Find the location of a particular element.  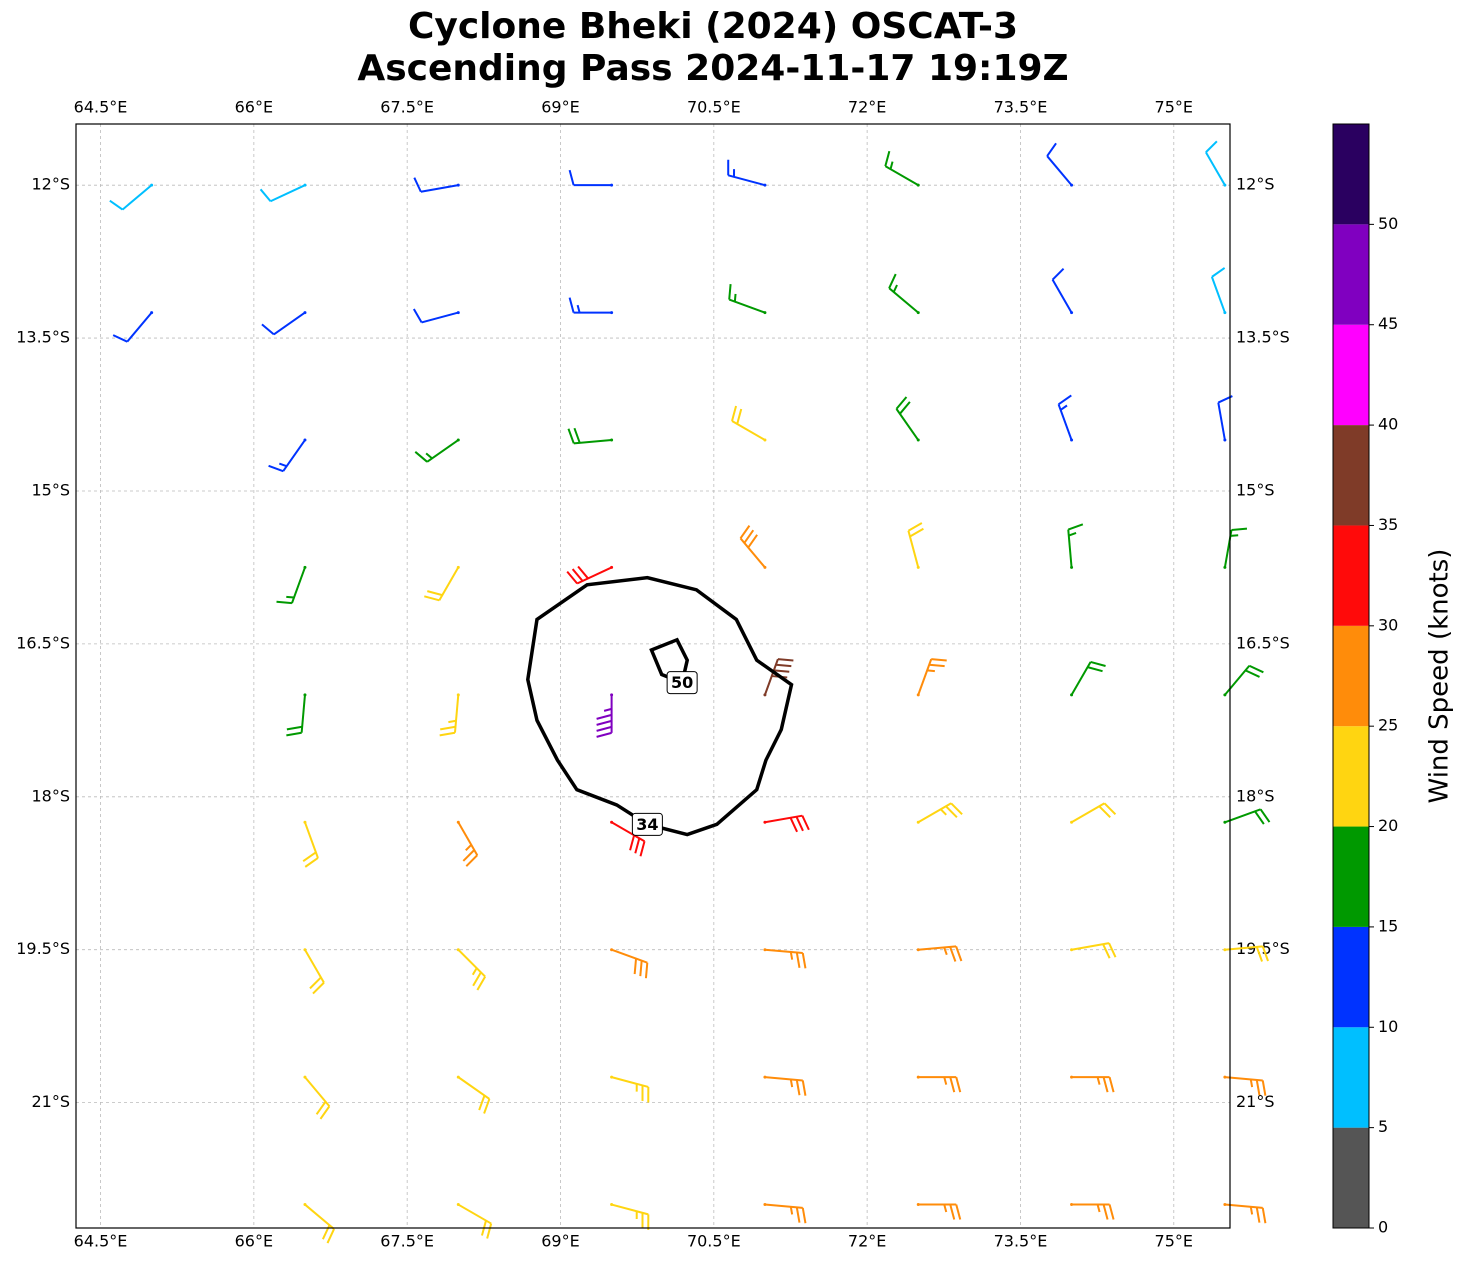

x-tick-label: 66°E is located at coordinates (254, 1241).